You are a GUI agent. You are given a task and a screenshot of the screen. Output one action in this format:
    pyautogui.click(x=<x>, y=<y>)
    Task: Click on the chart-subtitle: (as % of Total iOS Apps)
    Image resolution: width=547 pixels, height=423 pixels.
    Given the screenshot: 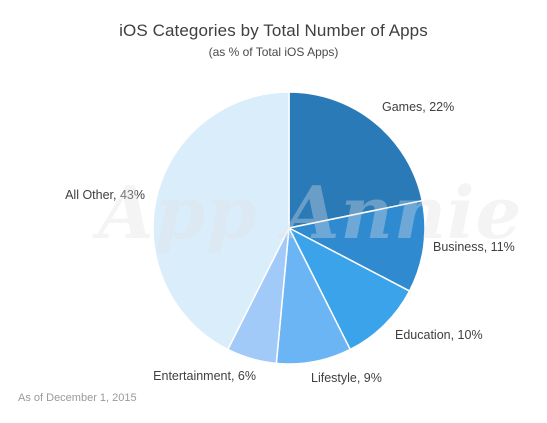 What is the action you would take?
    pyautogui.click(x=273, y=52)
    